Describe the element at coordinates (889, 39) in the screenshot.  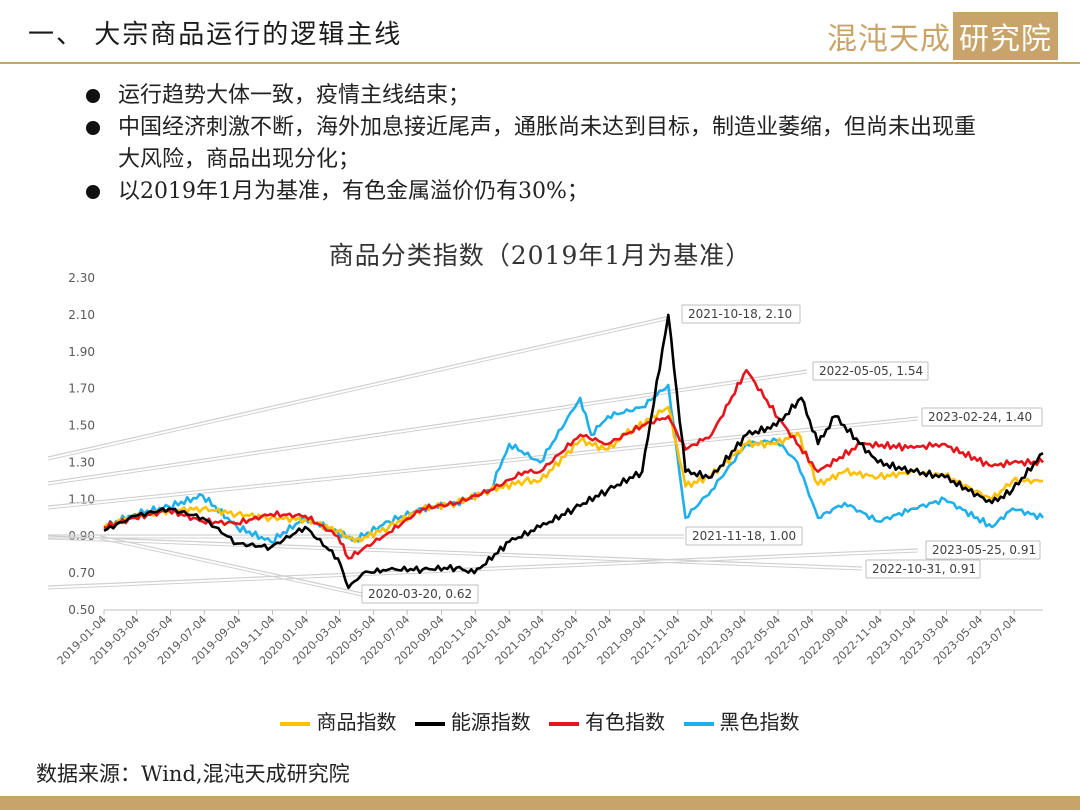
I see `brand-logo-text: 混沌天成` at that location.